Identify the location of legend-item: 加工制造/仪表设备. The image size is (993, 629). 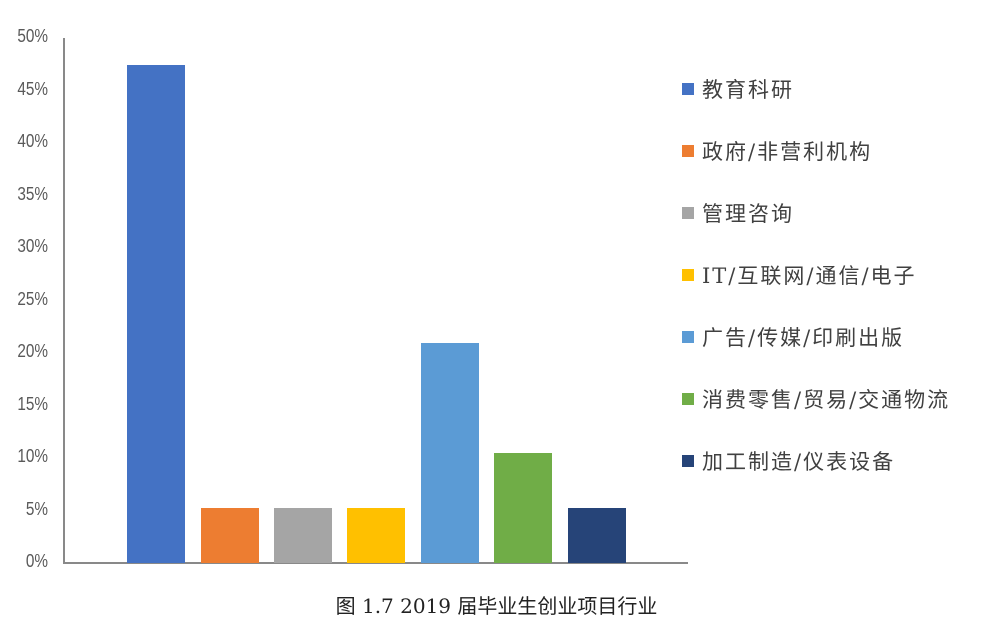
(788, 461).